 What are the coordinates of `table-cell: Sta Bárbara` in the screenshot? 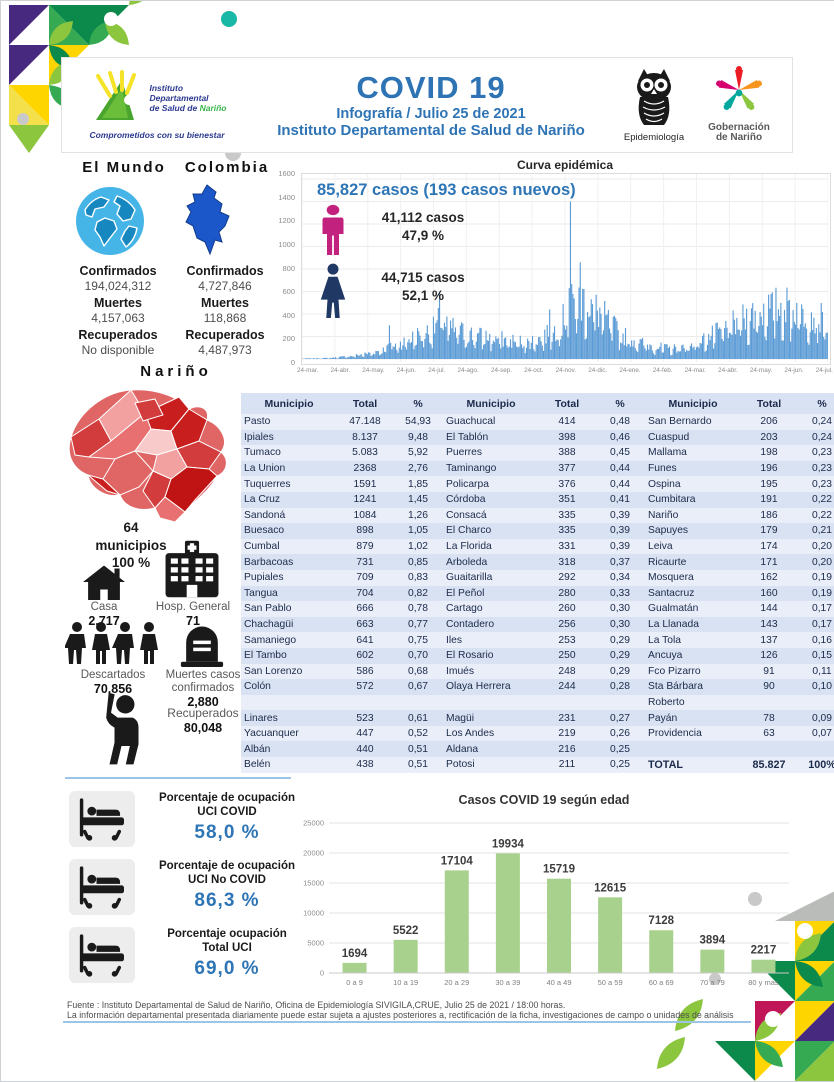 It's located at (693, 687).